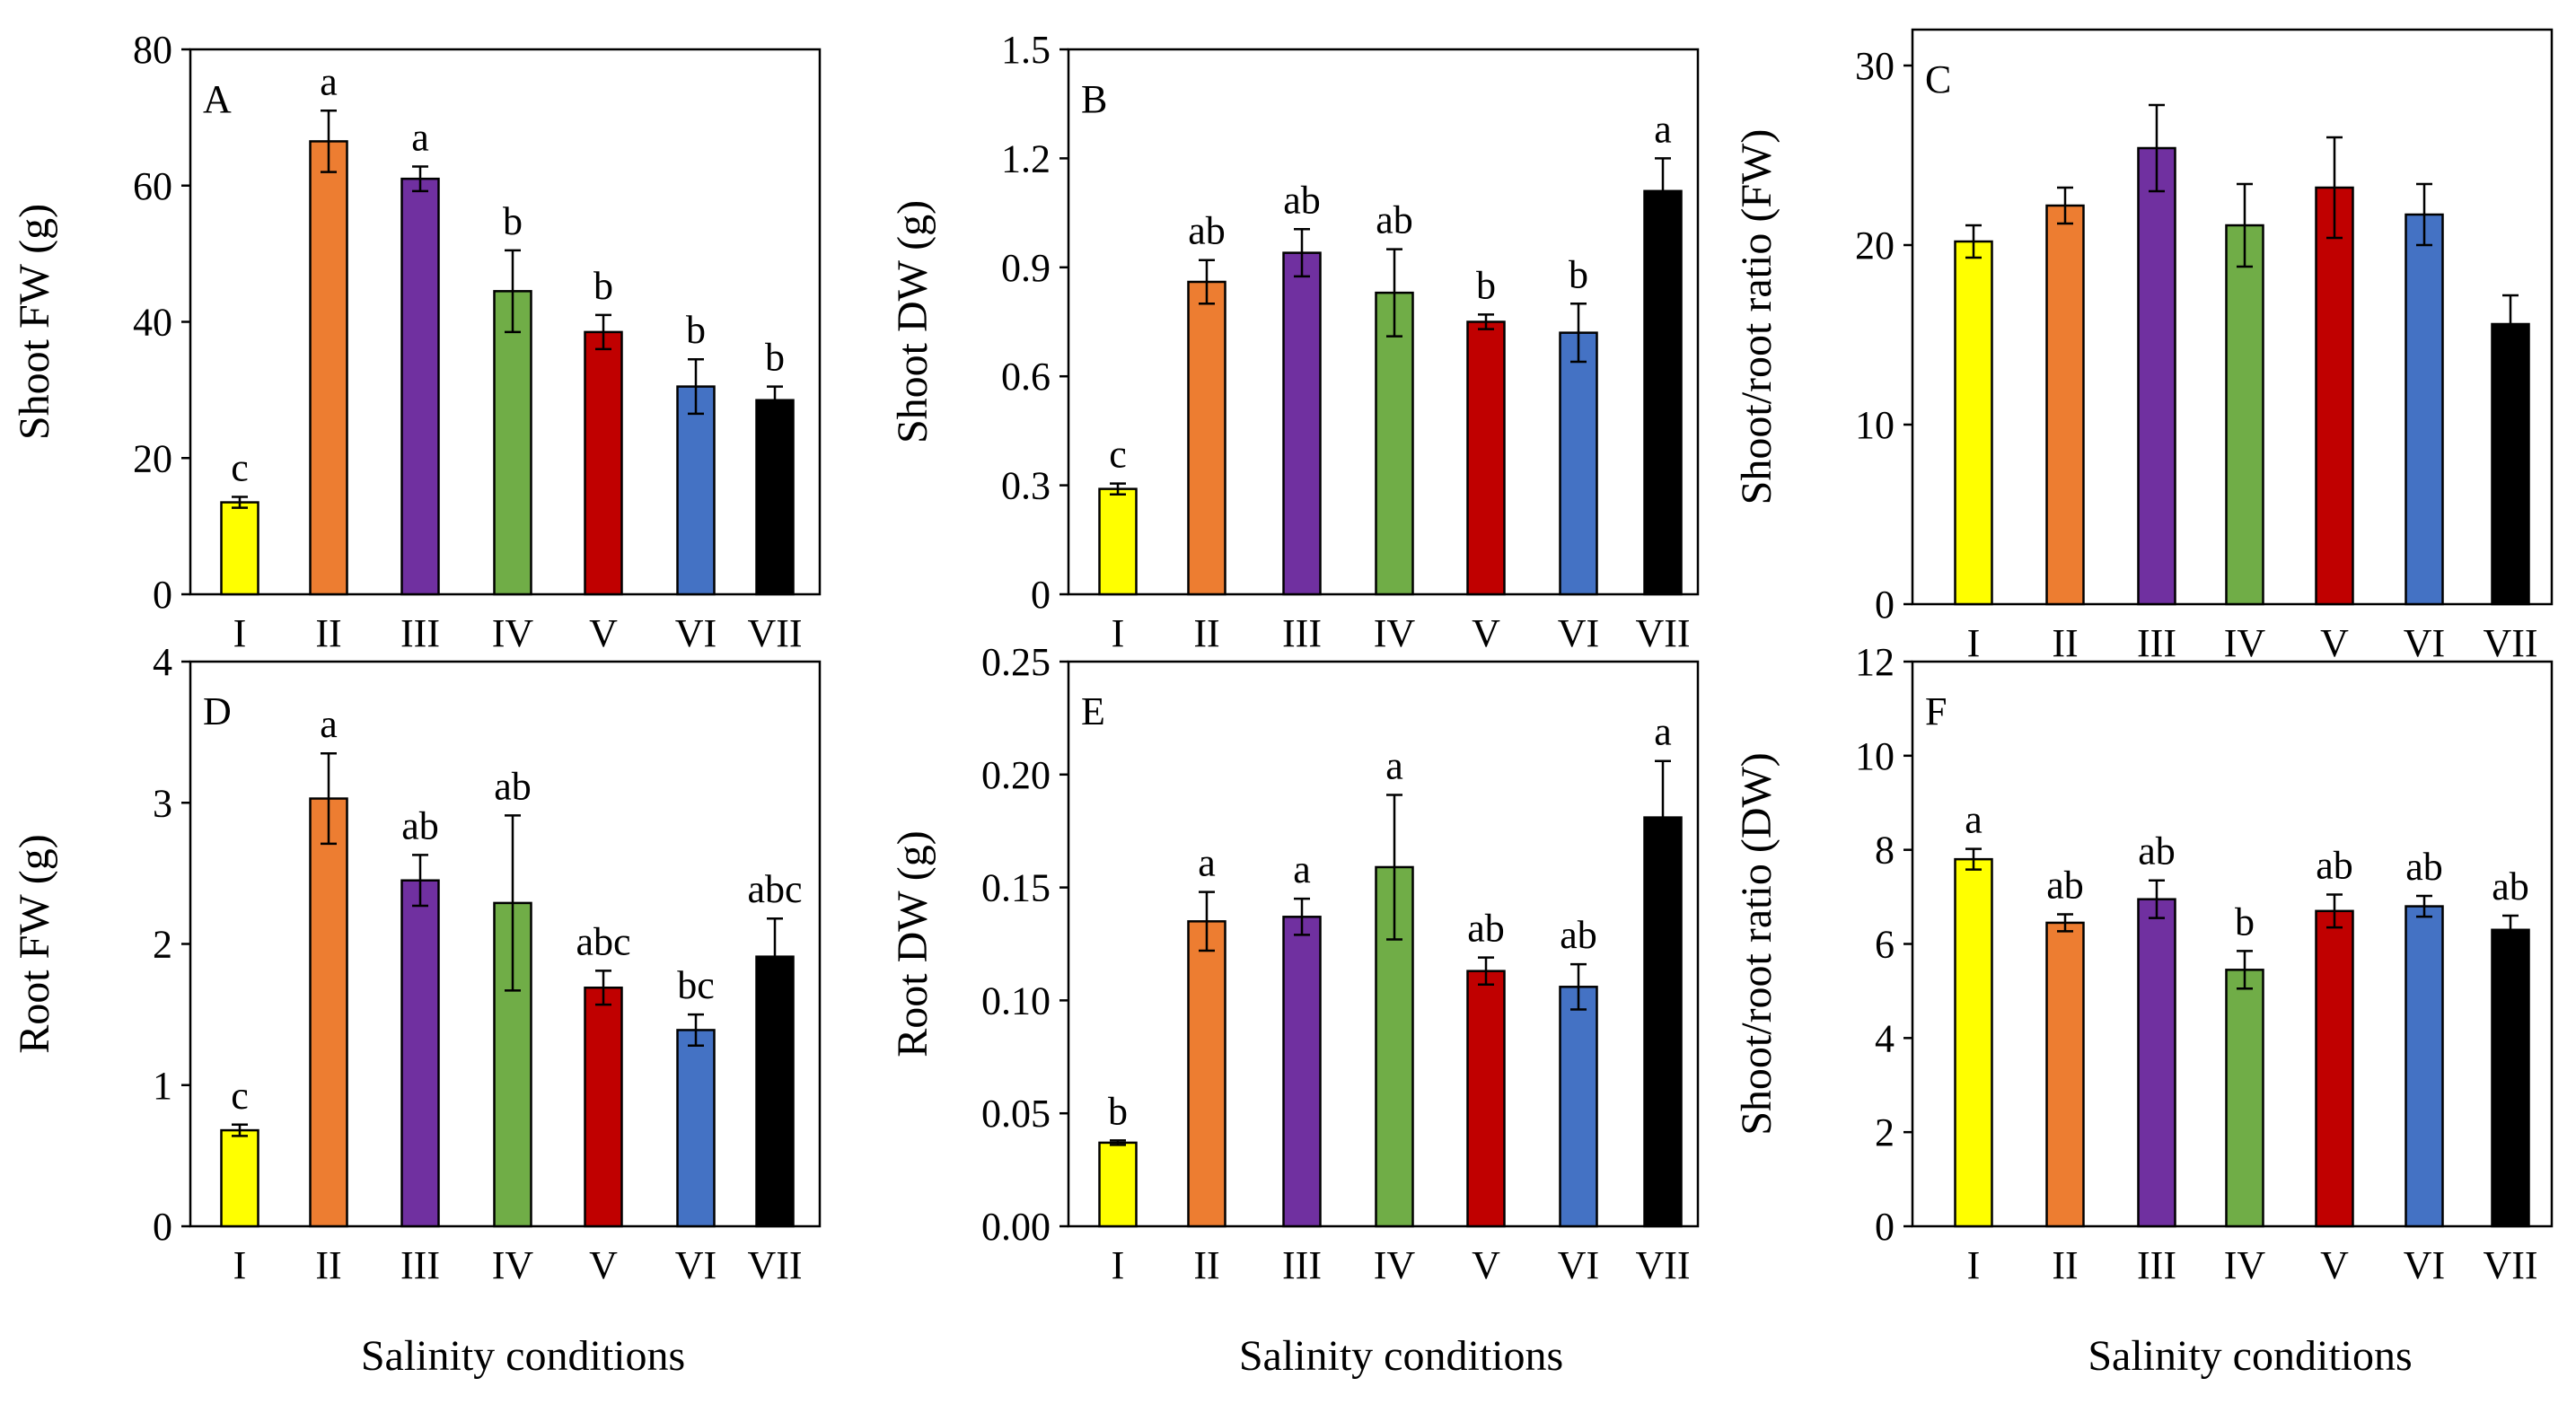 The width and height of the screenshot is (2576, 1404). I want to click on y-axis-title: Root FW (g), so click(34, 943).